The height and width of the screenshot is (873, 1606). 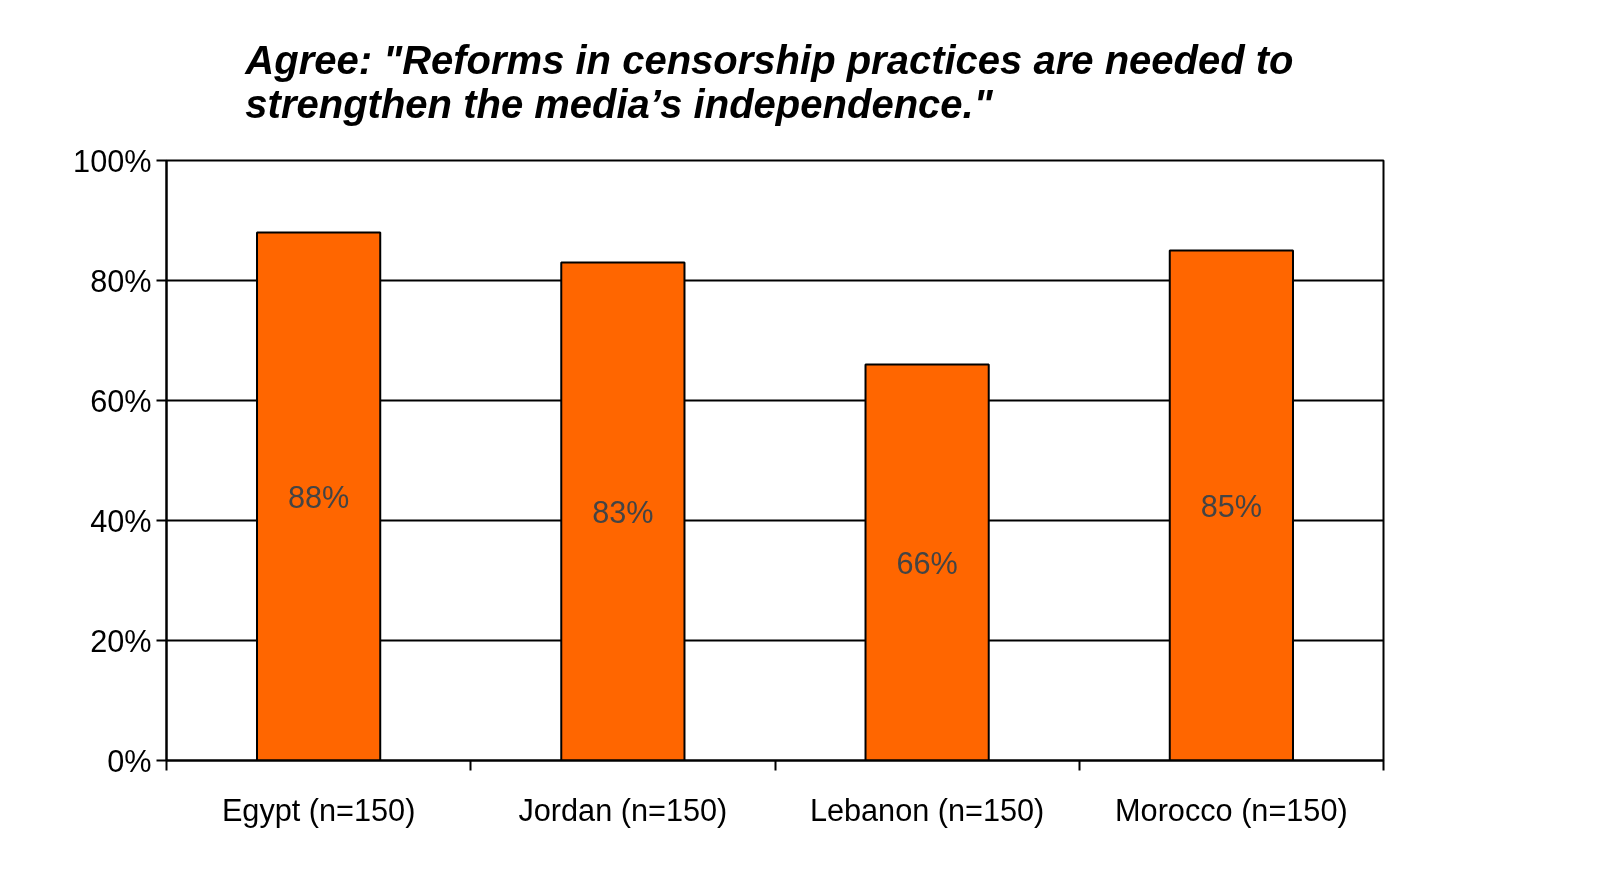 I want to click on x-tick-label: Lebanon (n=150), so click(x=927, y=810).